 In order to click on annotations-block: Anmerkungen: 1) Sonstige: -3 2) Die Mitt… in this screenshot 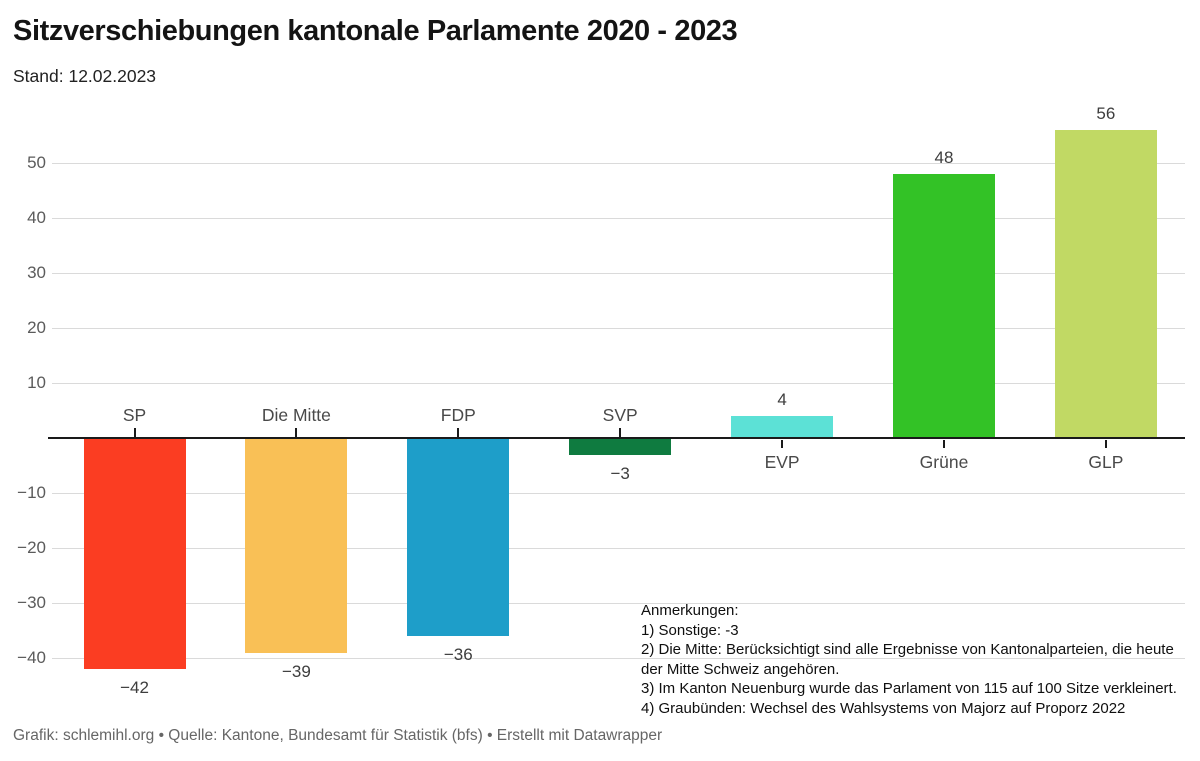, I will do `click(919, 659)`.